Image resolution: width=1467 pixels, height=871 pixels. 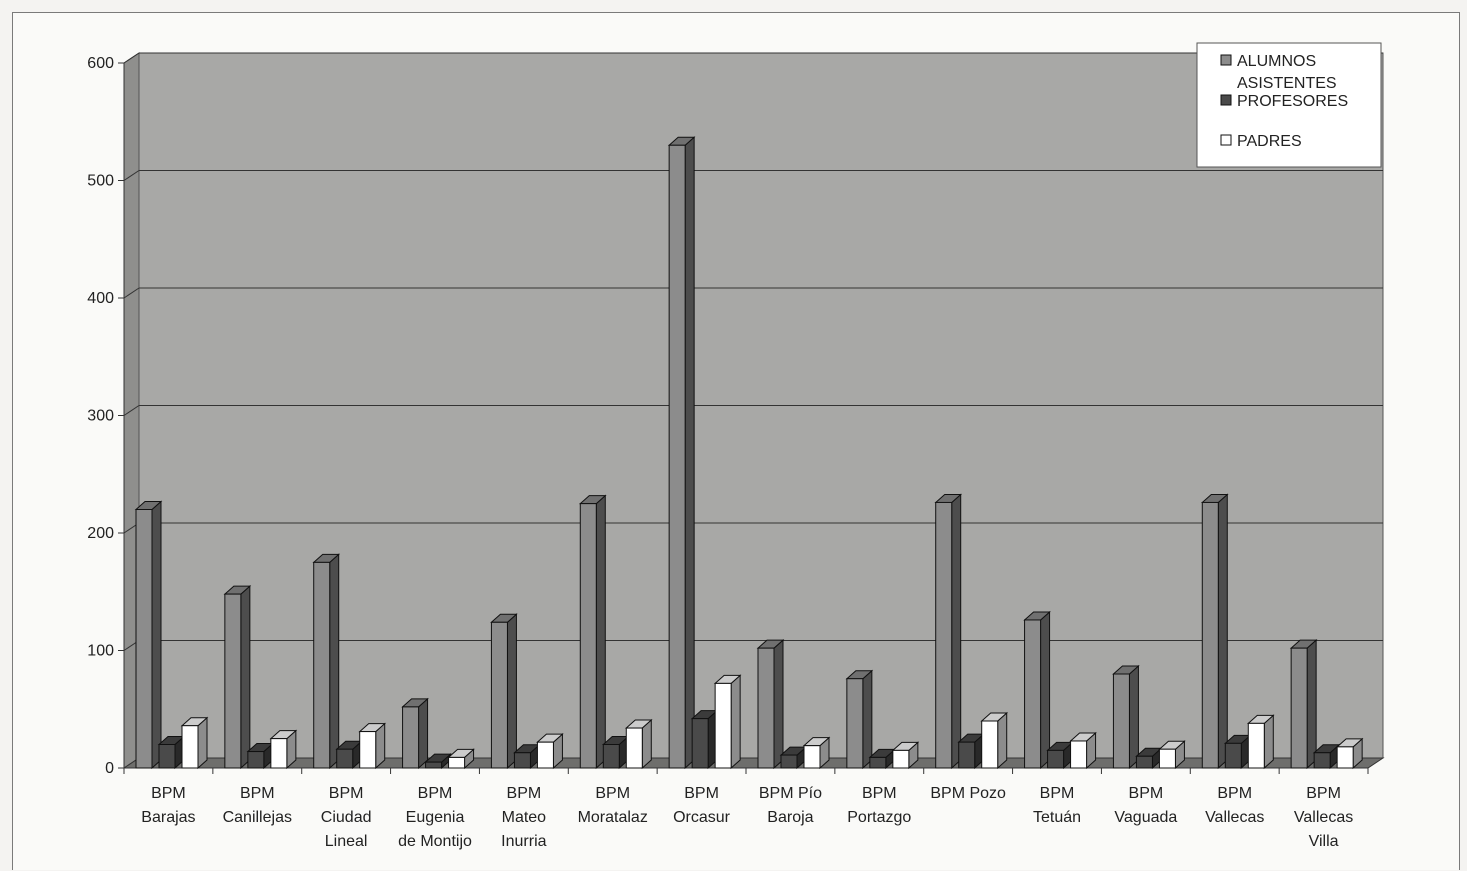 I want to click on x-category-label-line: Vallecas, so click(x=1323, y=817).